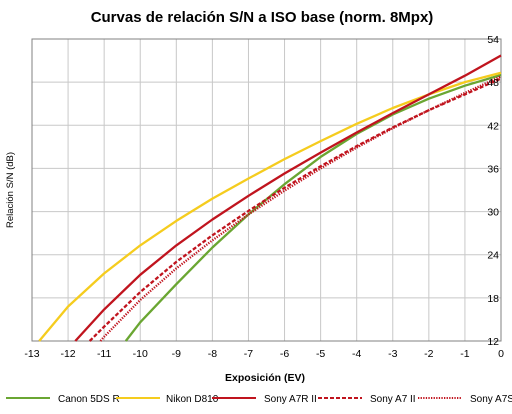 This screenshot has height=414, width=512. I want to click on legend-label: Sony A7R II, so click(290, 399).